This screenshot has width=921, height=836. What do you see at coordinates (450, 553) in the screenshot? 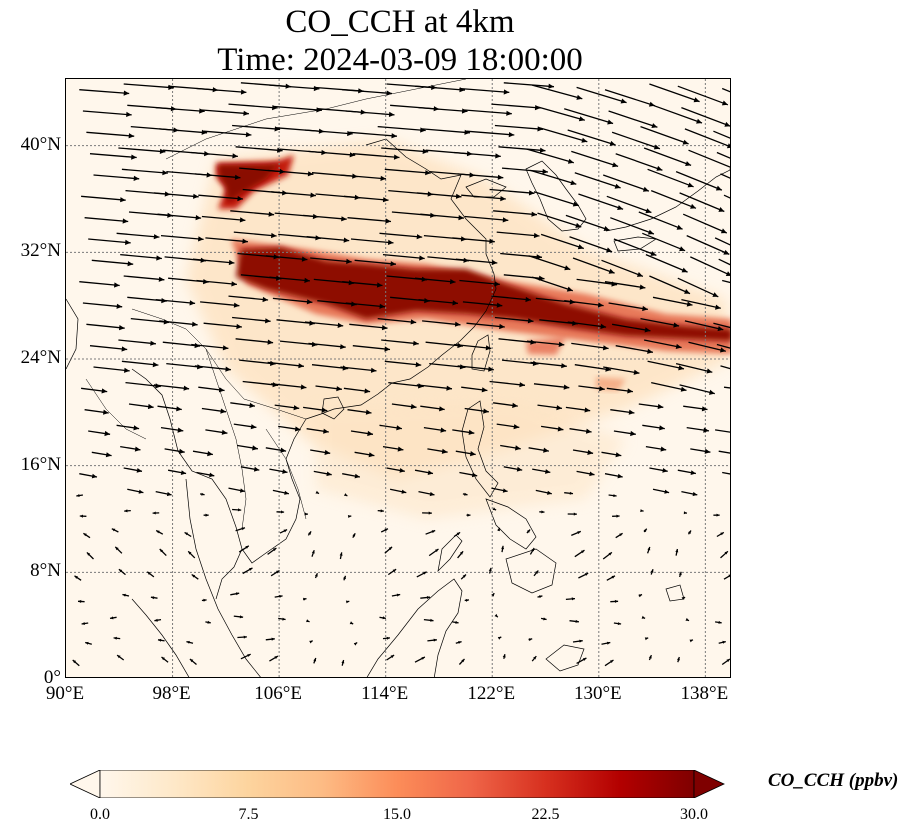
I see `palawan` at bounding box center [450, 553].